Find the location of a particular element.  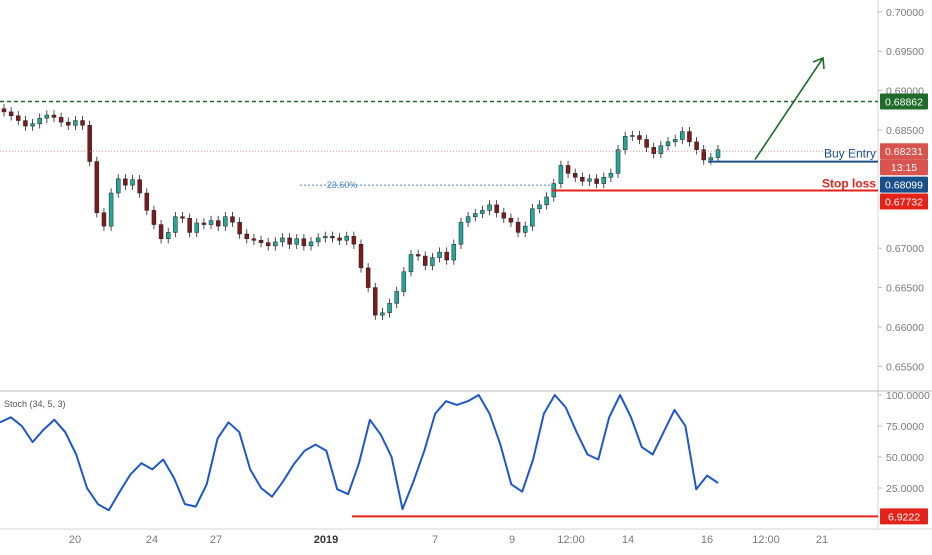

price-flag-label: 13:15 is located at coordinates (904, 168).